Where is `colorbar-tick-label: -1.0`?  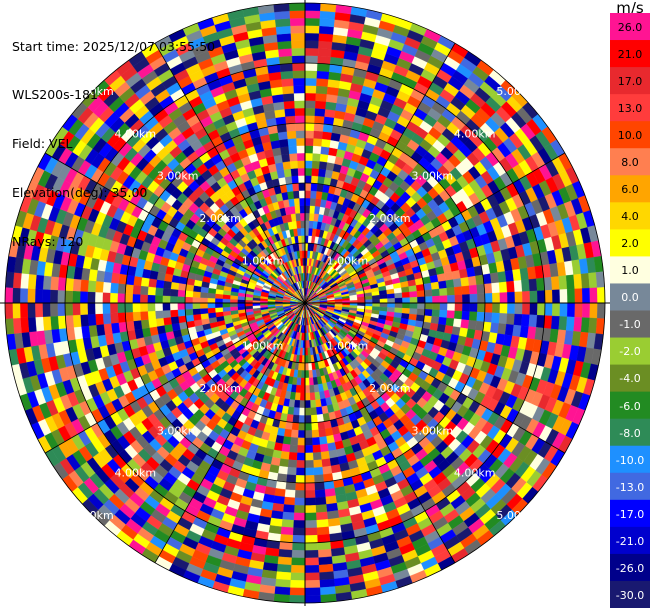
colorbar-tick-label: -1.0 is located at coordinates (630, 325).